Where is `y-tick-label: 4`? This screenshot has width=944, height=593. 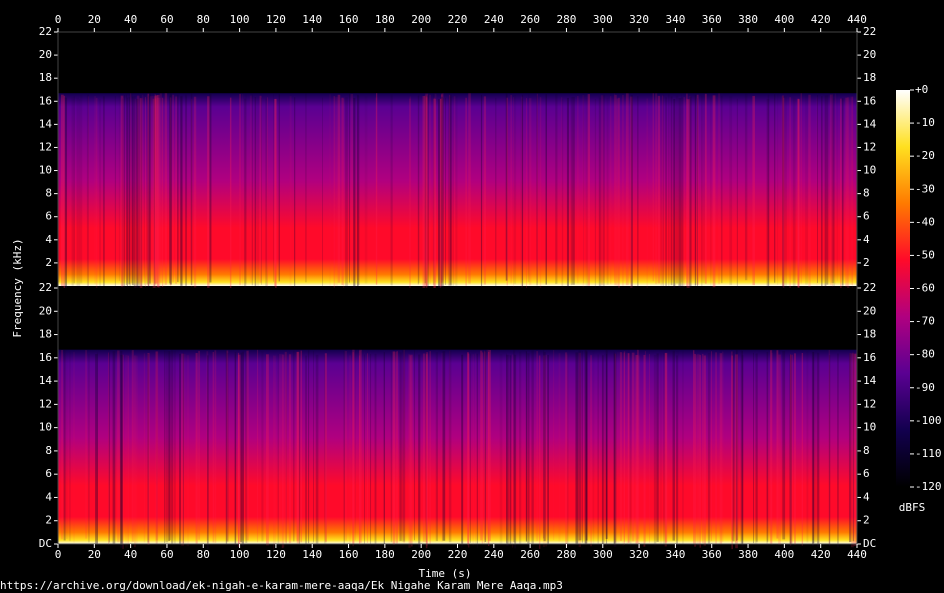
y-tick-label: 4 is located at coordinates (866, 496).